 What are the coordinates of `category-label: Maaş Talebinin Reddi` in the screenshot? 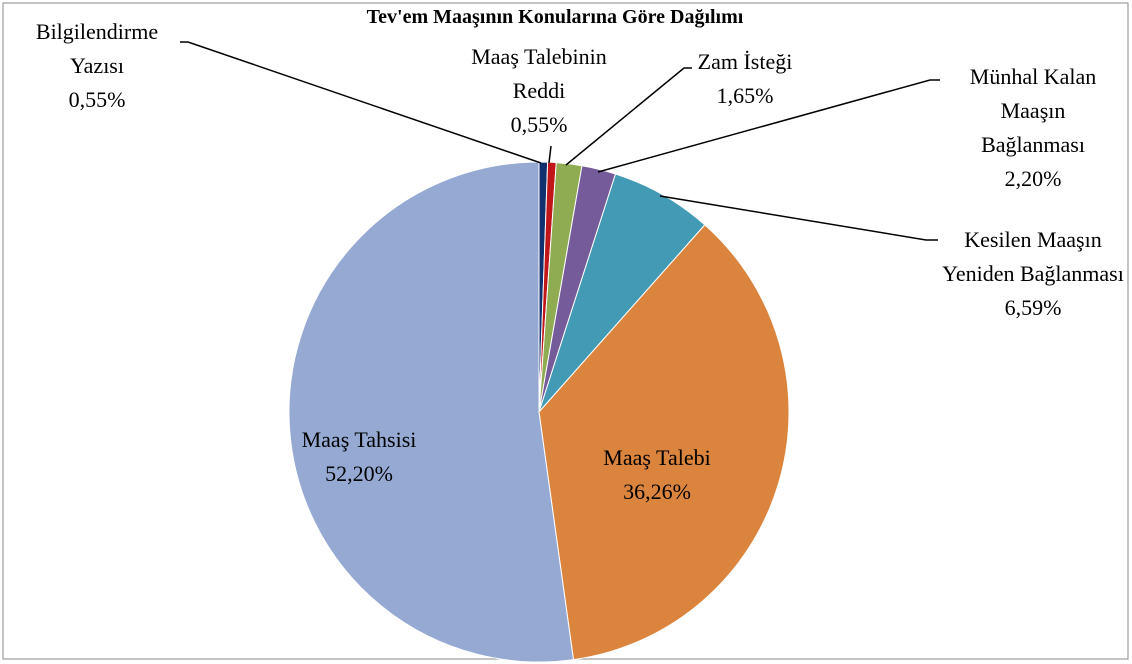 It's located at (539, 73).